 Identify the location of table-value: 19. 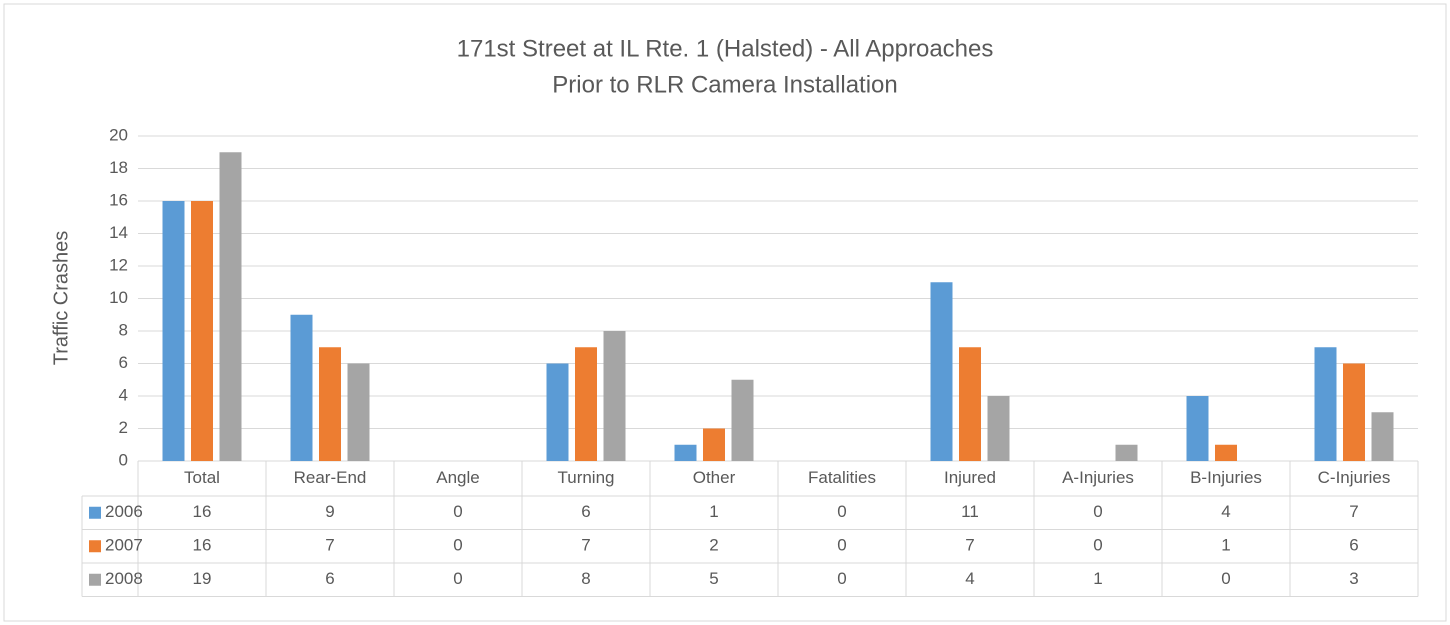
(202, 578).